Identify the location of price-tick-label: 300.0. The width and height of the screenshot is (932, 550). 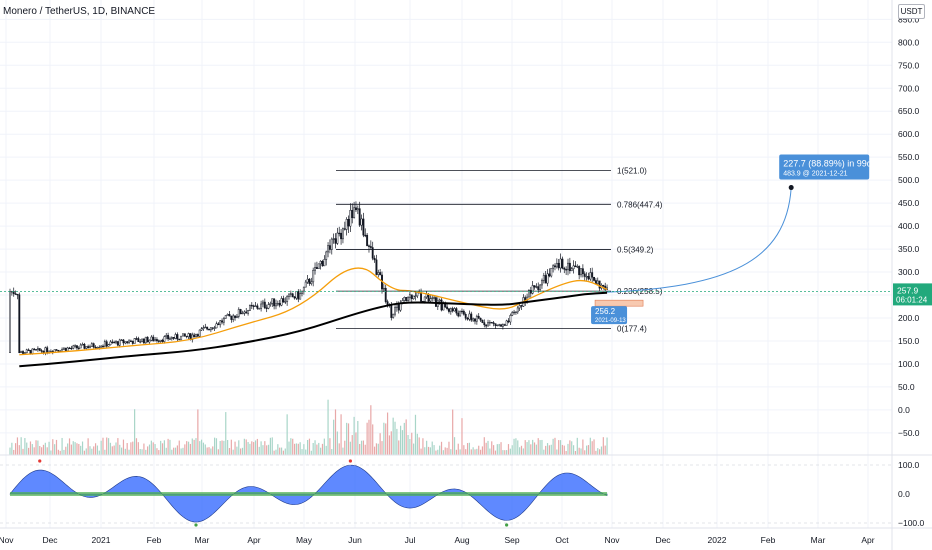
(909, 272).